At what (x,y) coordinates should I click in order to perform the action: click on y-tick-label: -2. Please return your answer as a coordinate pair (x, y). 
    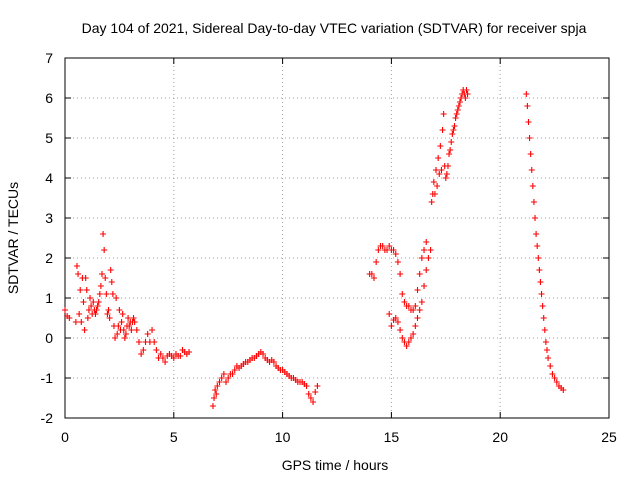
    Looking at the image, I should click on (47, 418).